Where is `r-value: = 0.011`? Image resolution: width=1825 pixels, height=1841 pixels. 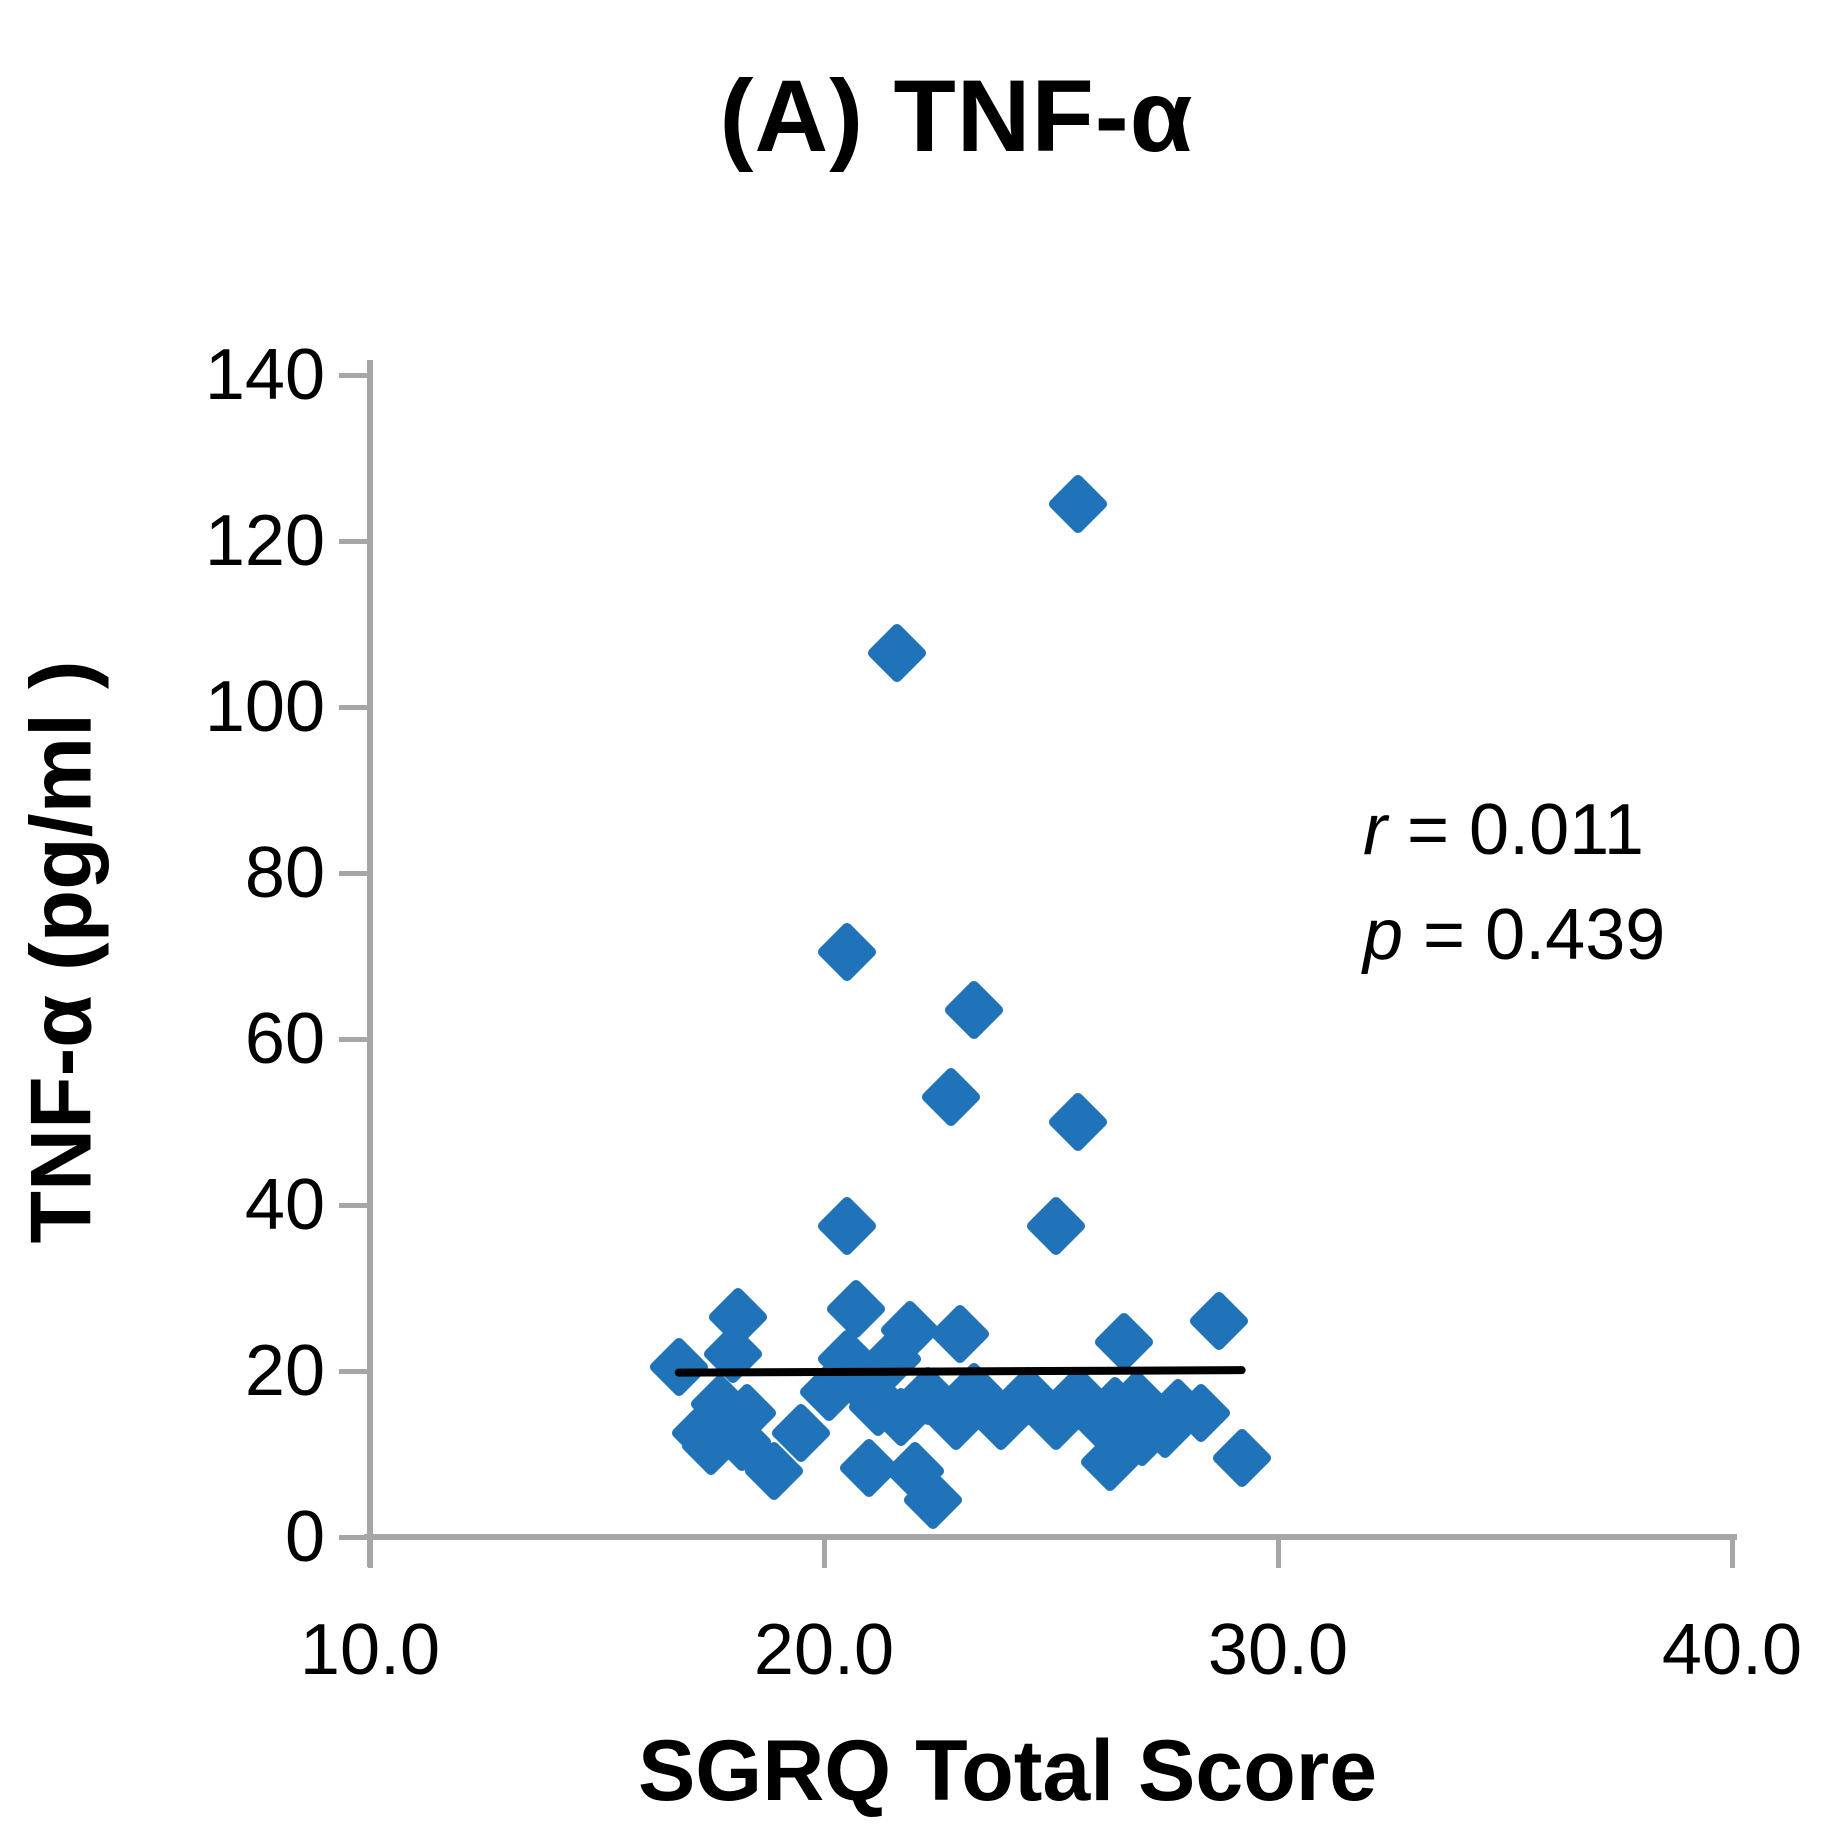 r-value: = 0.011 is located at coordinates (1515, 830).